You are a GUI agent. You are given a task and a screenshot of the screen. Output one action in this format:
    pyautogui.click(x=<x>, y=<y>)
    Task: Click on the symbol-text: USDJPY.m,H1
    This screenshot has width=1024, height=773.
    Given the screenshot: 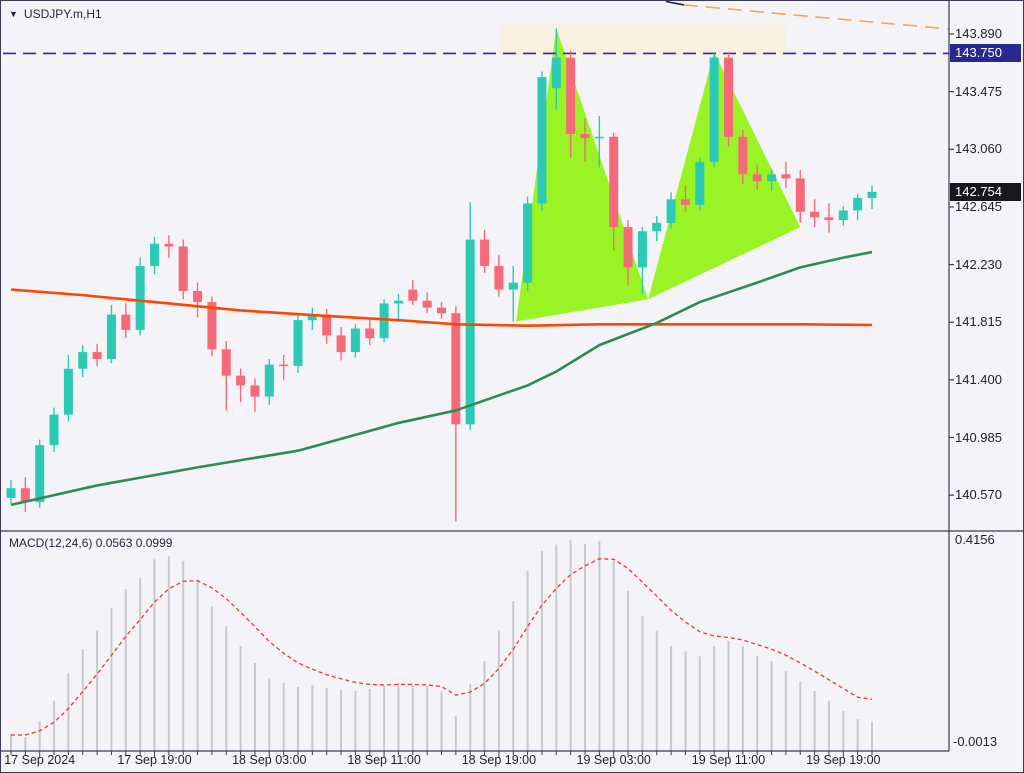 What is the action you would take?
    pyautogui.click(x=62, y=14)
    